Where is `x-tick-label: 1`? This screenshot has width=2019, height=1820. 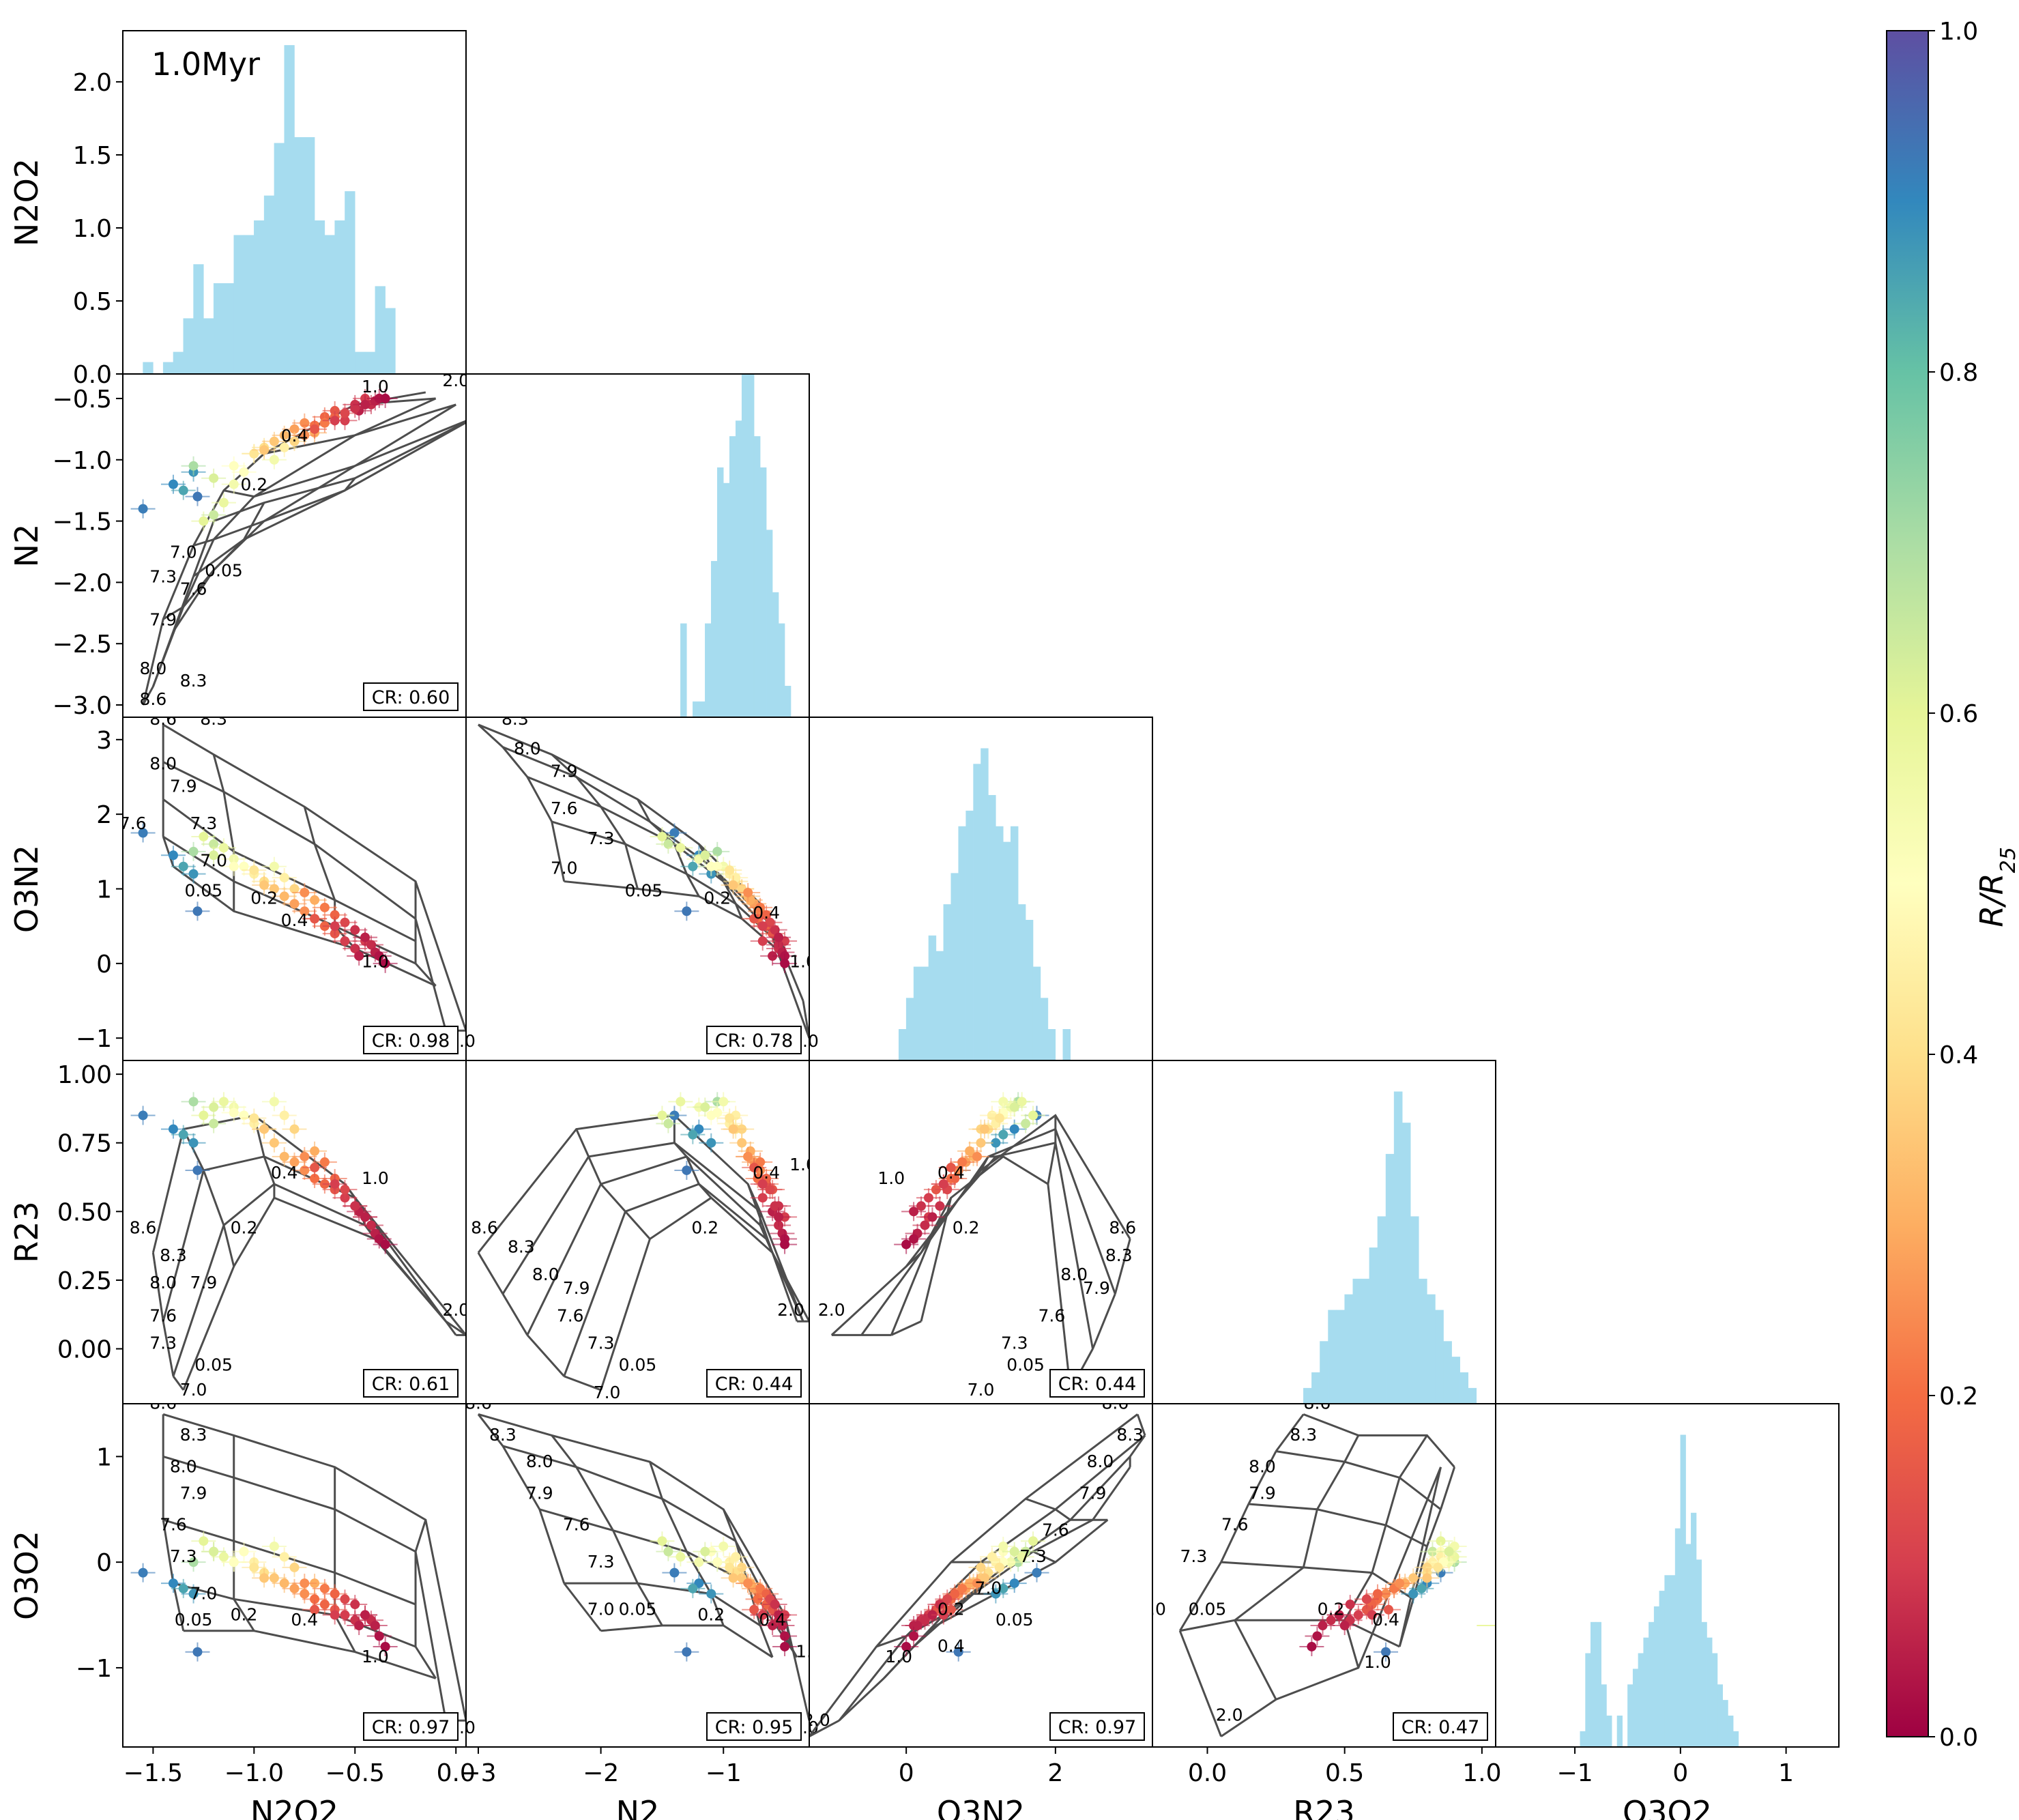
x-tick-label: 1 is located at coordinates (1786, 1773).